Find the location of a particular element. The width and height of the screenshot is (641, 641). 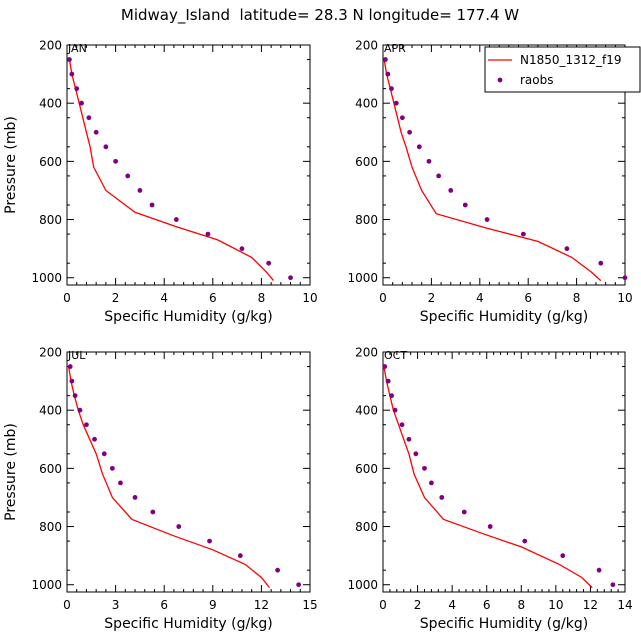

legend-box is located at coordinates (562, 69).